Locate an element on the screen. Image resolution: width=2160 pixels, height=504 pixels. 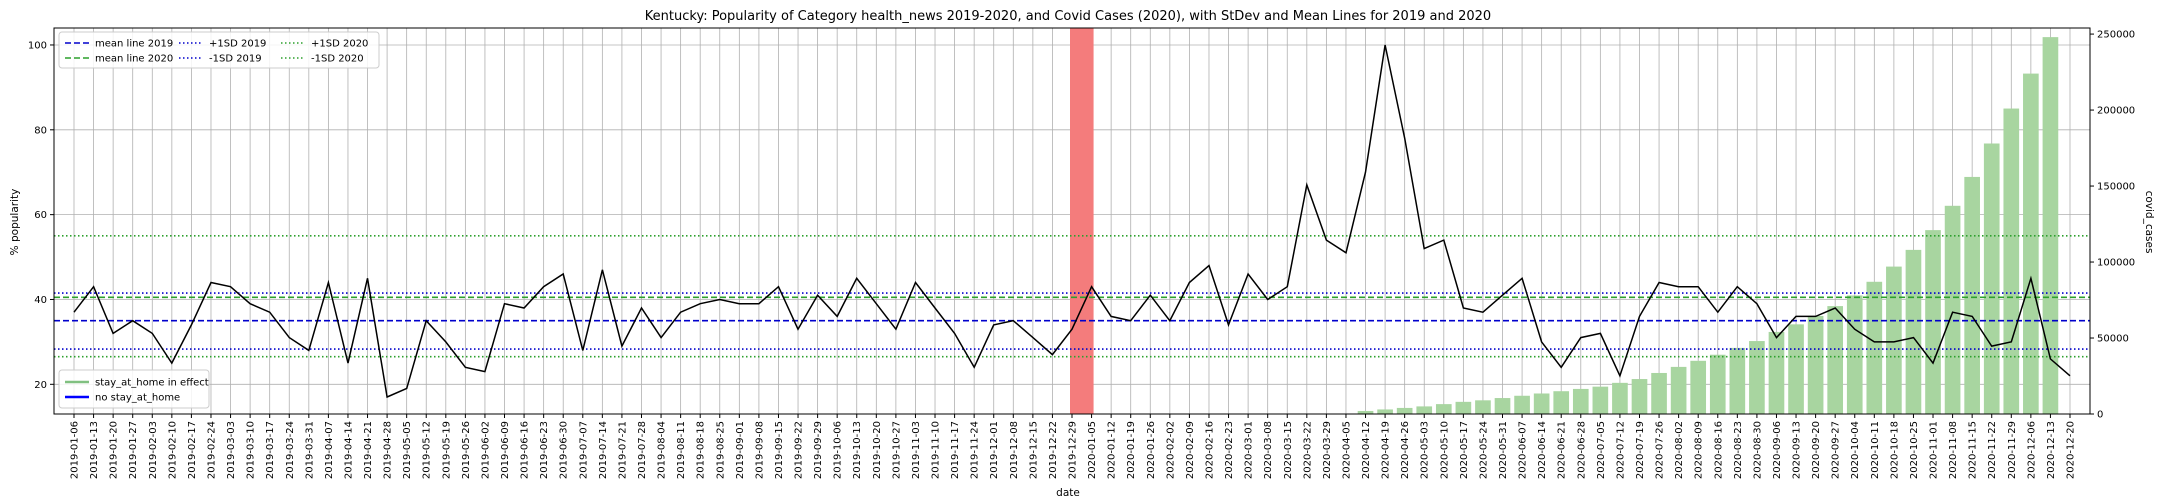
x-tick-label: 2020-09-27 is located at coordinates (1836, 450).